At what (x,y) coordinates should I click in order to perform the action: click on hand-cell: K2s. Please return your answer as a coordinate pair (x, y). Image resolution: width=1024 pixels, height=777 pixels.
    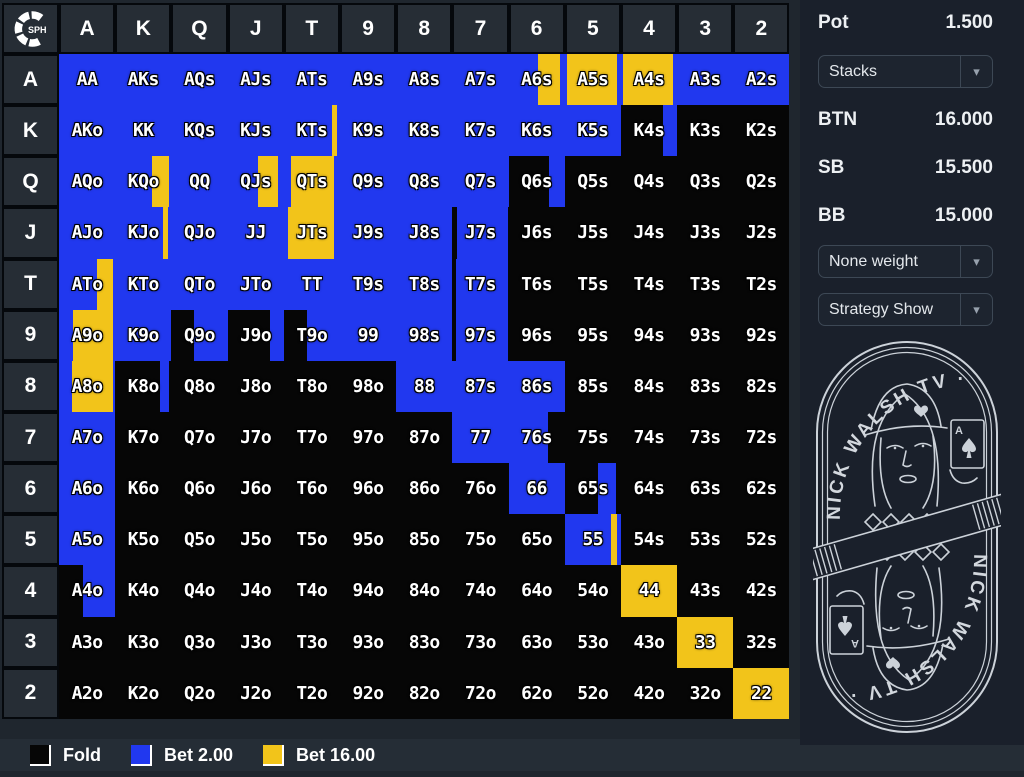
    Looking at the image, I should click on (761, 131).